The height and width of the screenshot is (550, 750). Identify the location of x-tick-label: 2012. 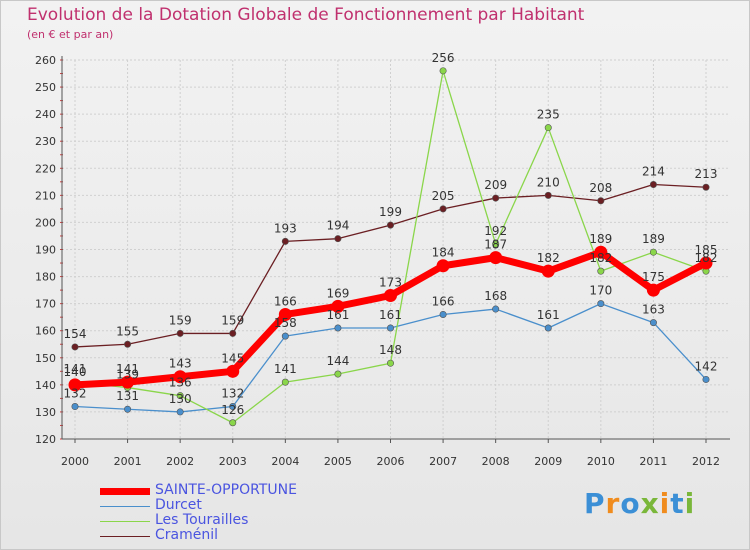
(706, 461).